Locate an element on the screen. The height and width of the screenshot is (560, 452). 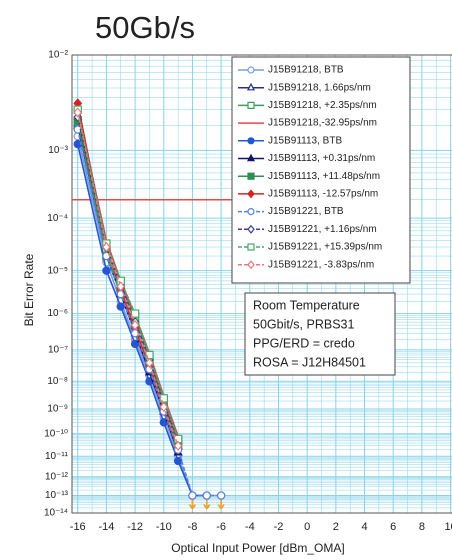
annotation-text: PPG/ERD = credo is located at coordinates (304, 343).